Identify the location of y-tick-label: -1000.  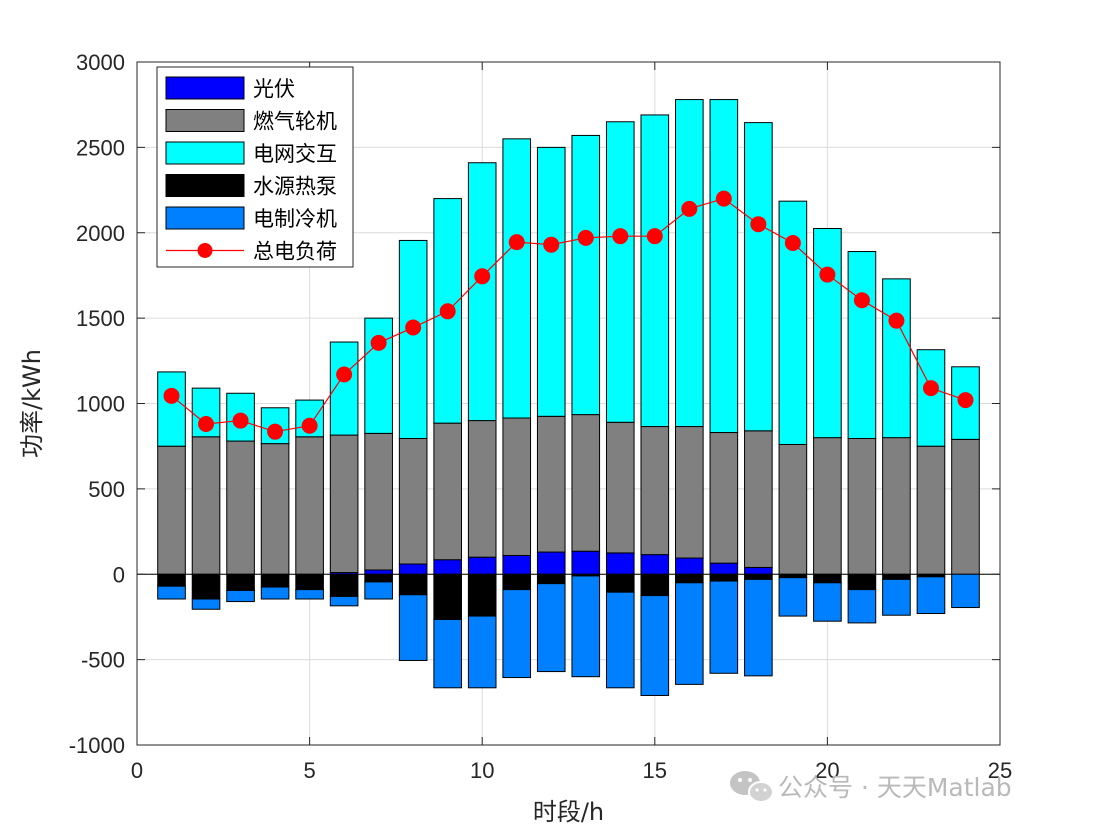
(97, 745).